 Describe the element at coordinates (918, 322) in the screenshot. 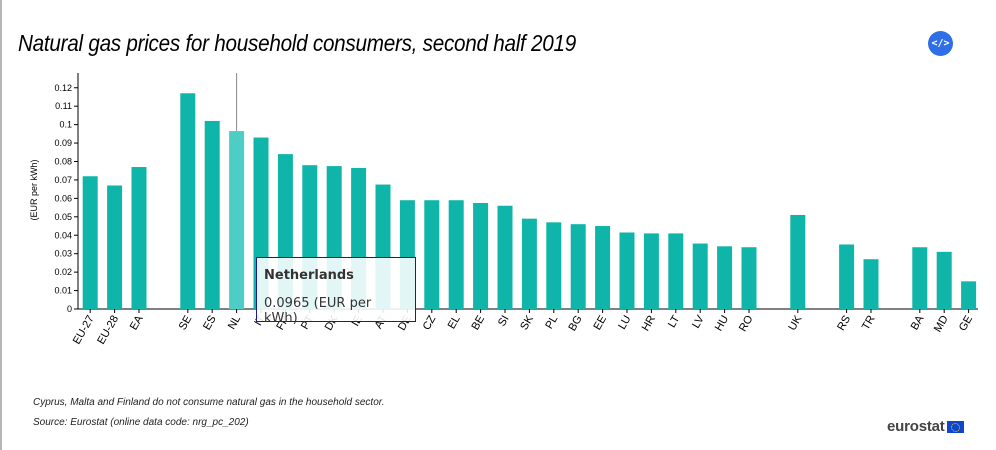

I see `x-tick-label: BA` at that location.